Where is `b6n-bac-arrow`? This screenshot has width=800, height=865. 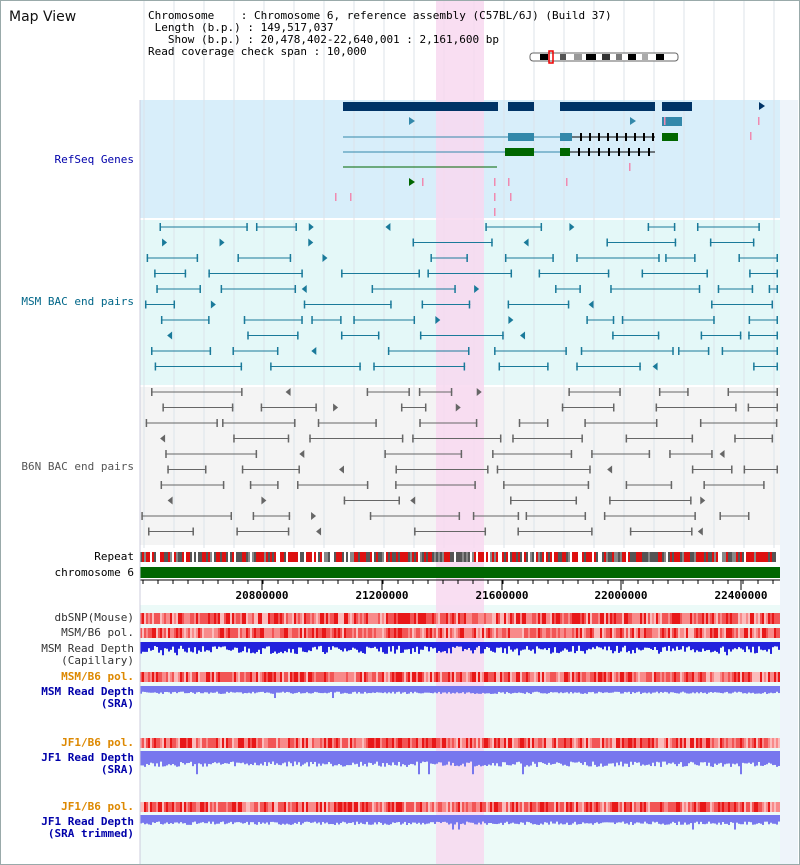
b6n-bac-arrow is located at coordinates (341, 469).